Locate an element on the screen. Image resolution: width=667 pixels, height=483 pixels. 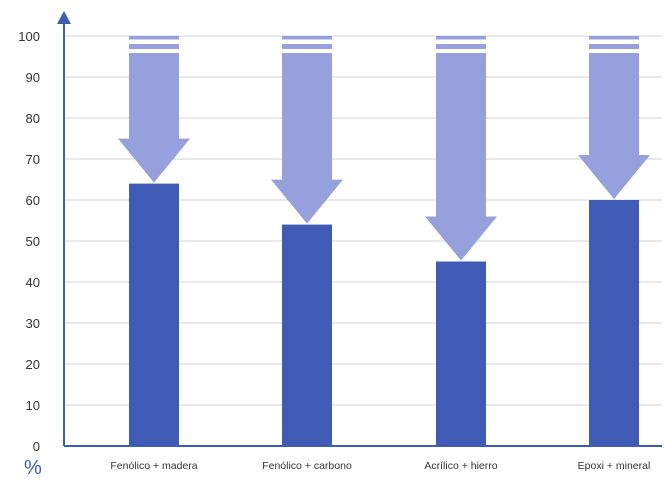
y-tick-label: 10 is located at coordinates (33, 405).